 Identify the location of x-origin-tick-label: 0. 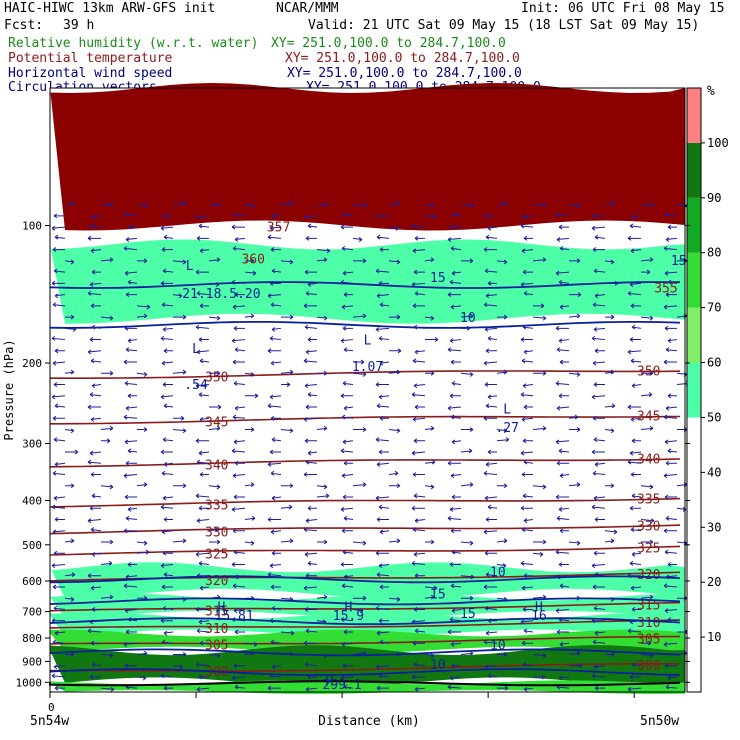
(51, 707).